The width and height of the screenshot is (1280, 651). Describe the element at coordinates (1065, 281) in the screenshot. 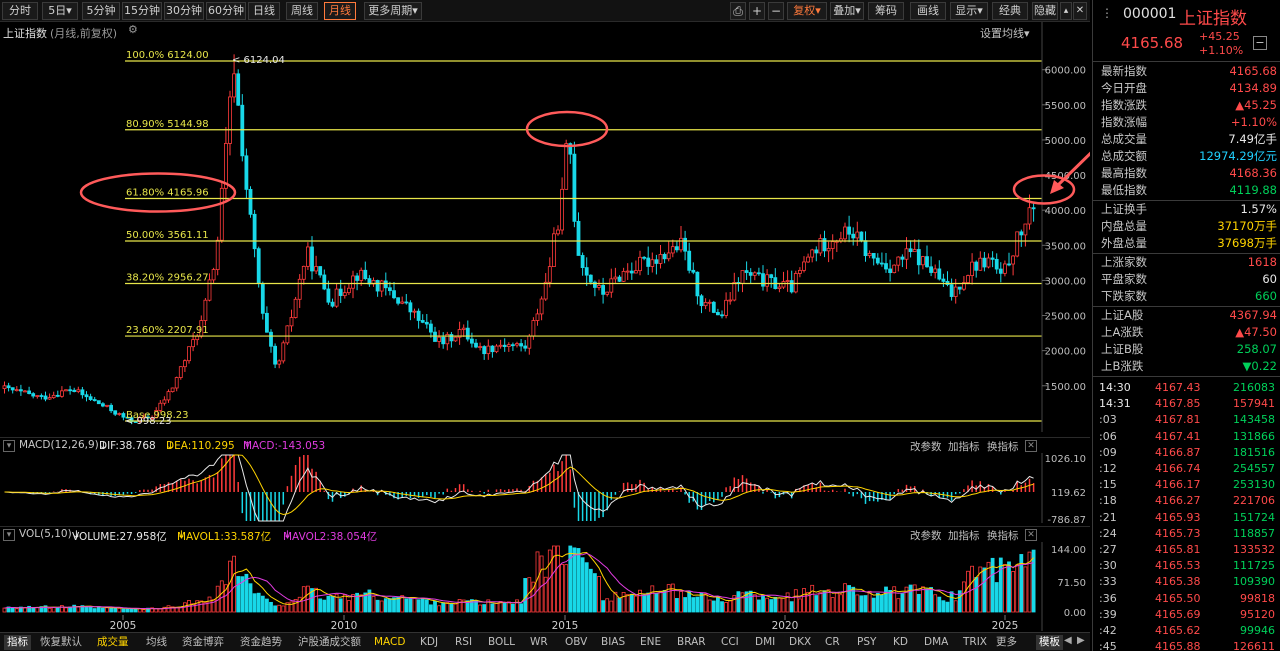

I see `price-tick-label: 3000.00` at that location.